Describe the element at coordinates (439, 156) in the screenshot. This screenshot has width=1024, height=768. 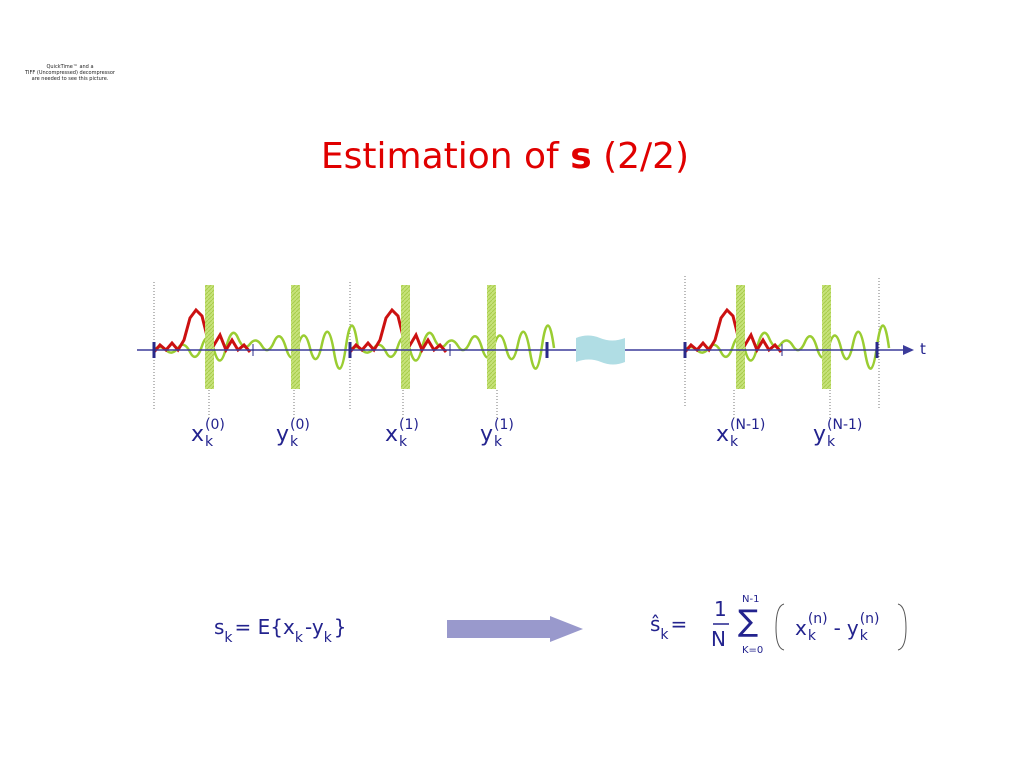
I see `title-text: Estimation of` at that location.